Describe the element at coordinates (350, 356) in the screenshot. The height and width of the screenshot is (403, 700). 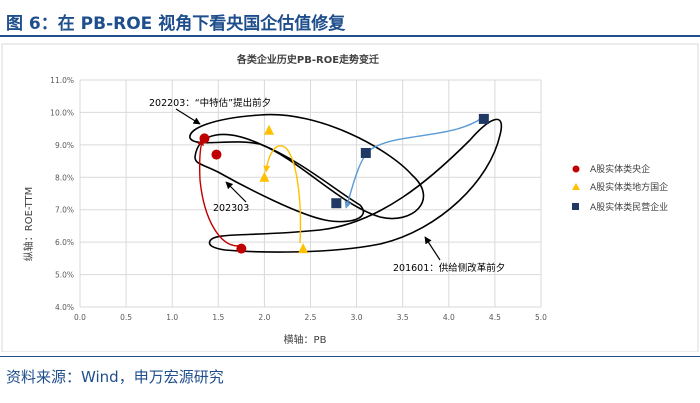
I see `footer-rule` at that location.